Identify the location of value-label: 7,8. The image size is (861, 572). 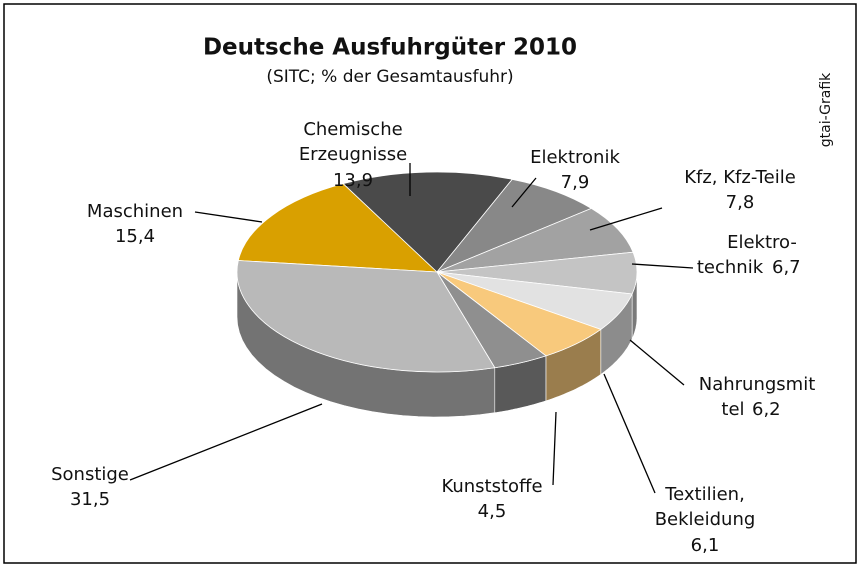
(740, 202).